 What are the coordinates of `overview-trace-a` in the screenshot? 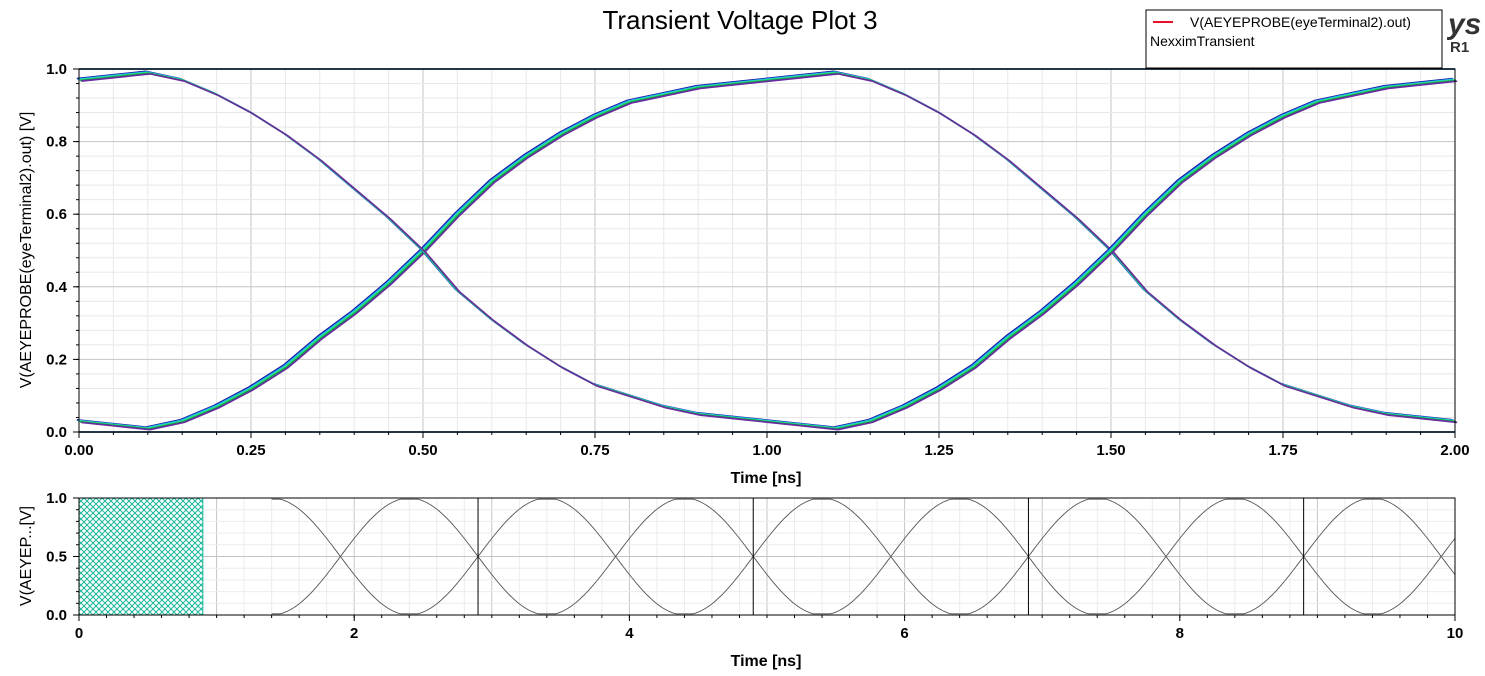 It's located at (863, 556).